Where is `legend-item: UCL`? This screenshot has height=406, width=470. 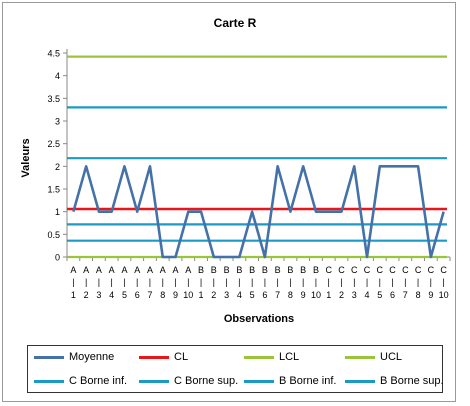 legend-item: UCL is located at coordinates (373, 357).